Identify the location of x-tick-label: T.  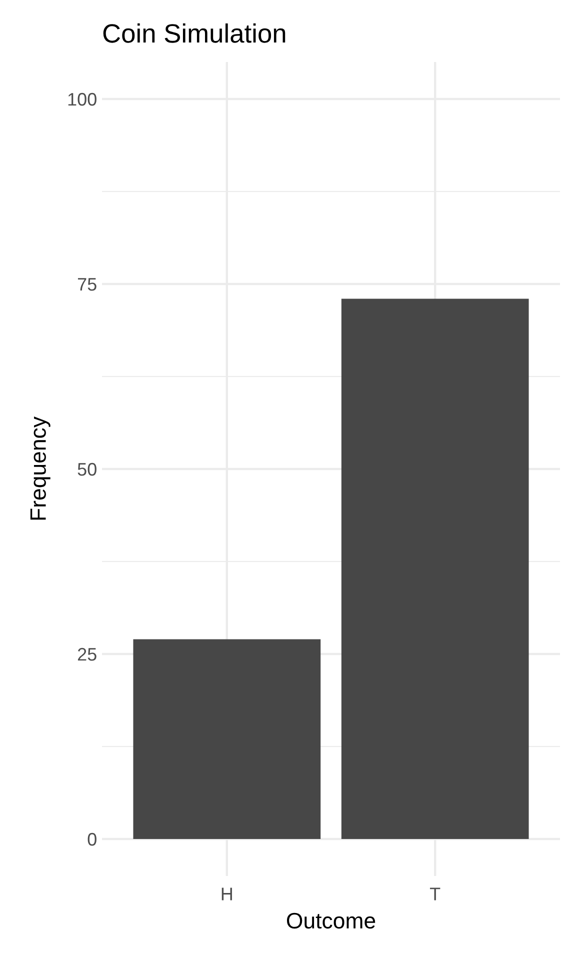
(435, 894).